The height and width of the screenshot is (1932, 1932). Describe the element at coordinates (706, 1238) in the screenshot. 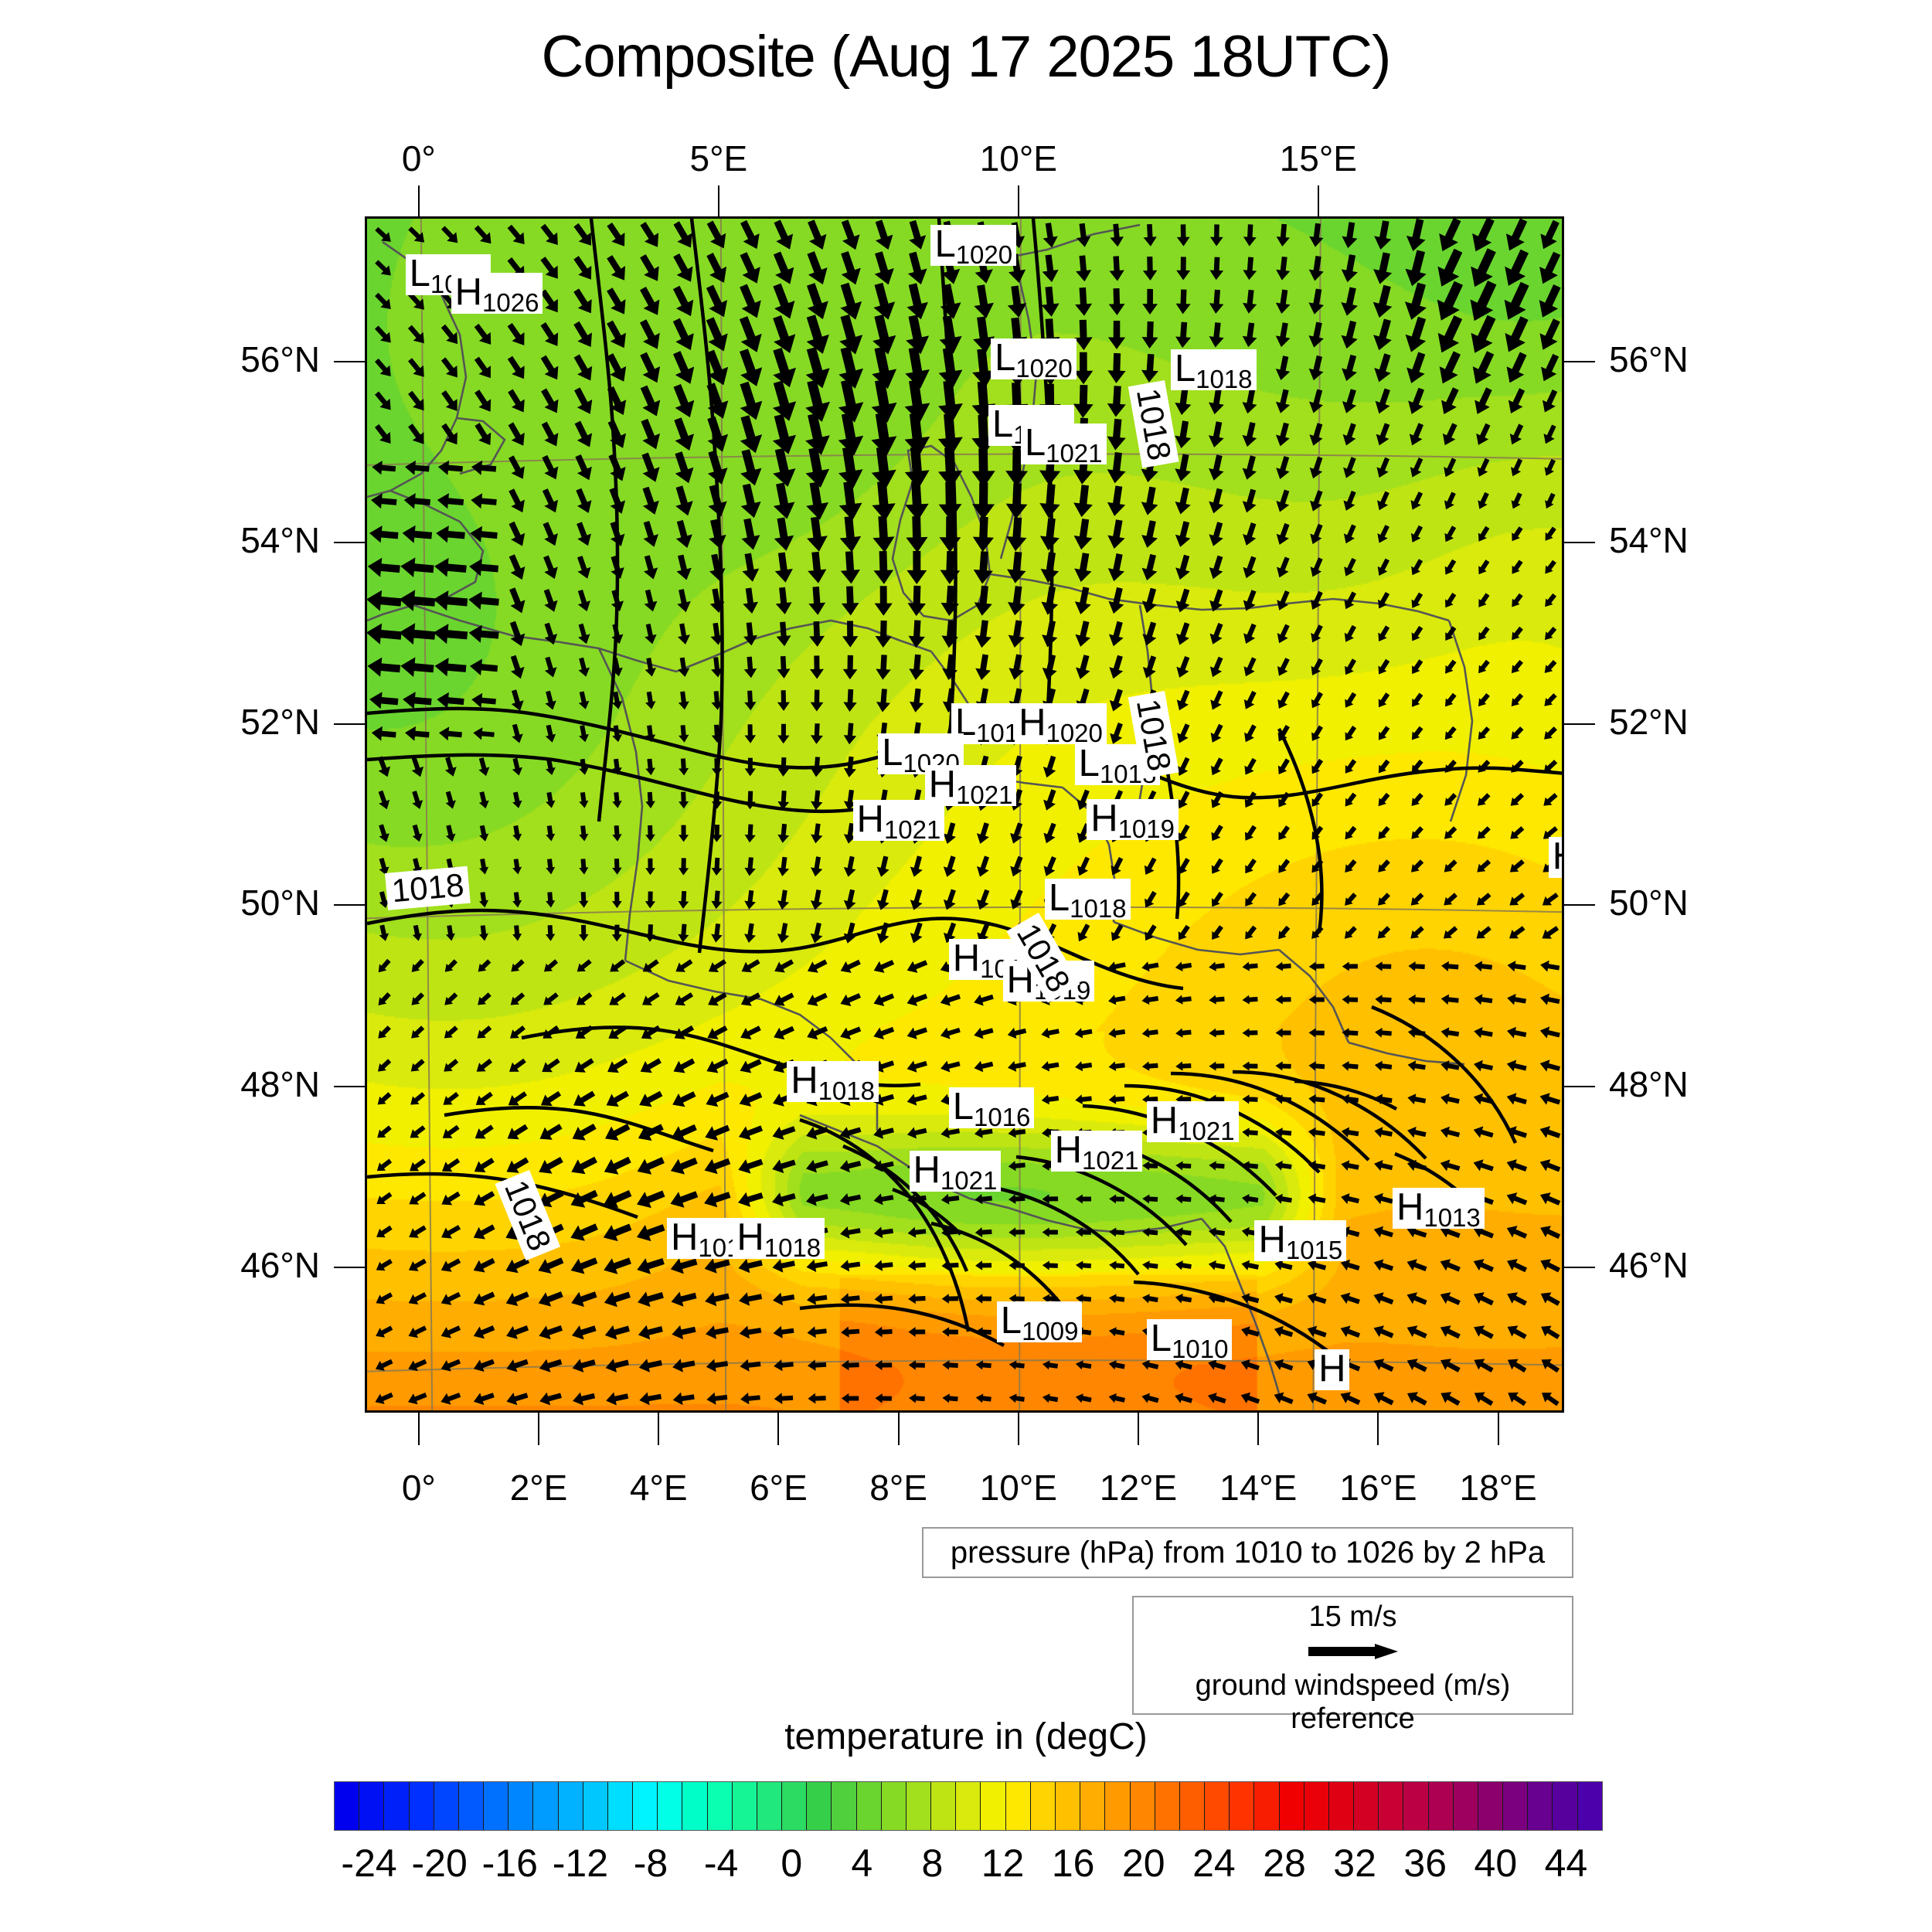

I see `pressure-marker-h: H101` at that location.